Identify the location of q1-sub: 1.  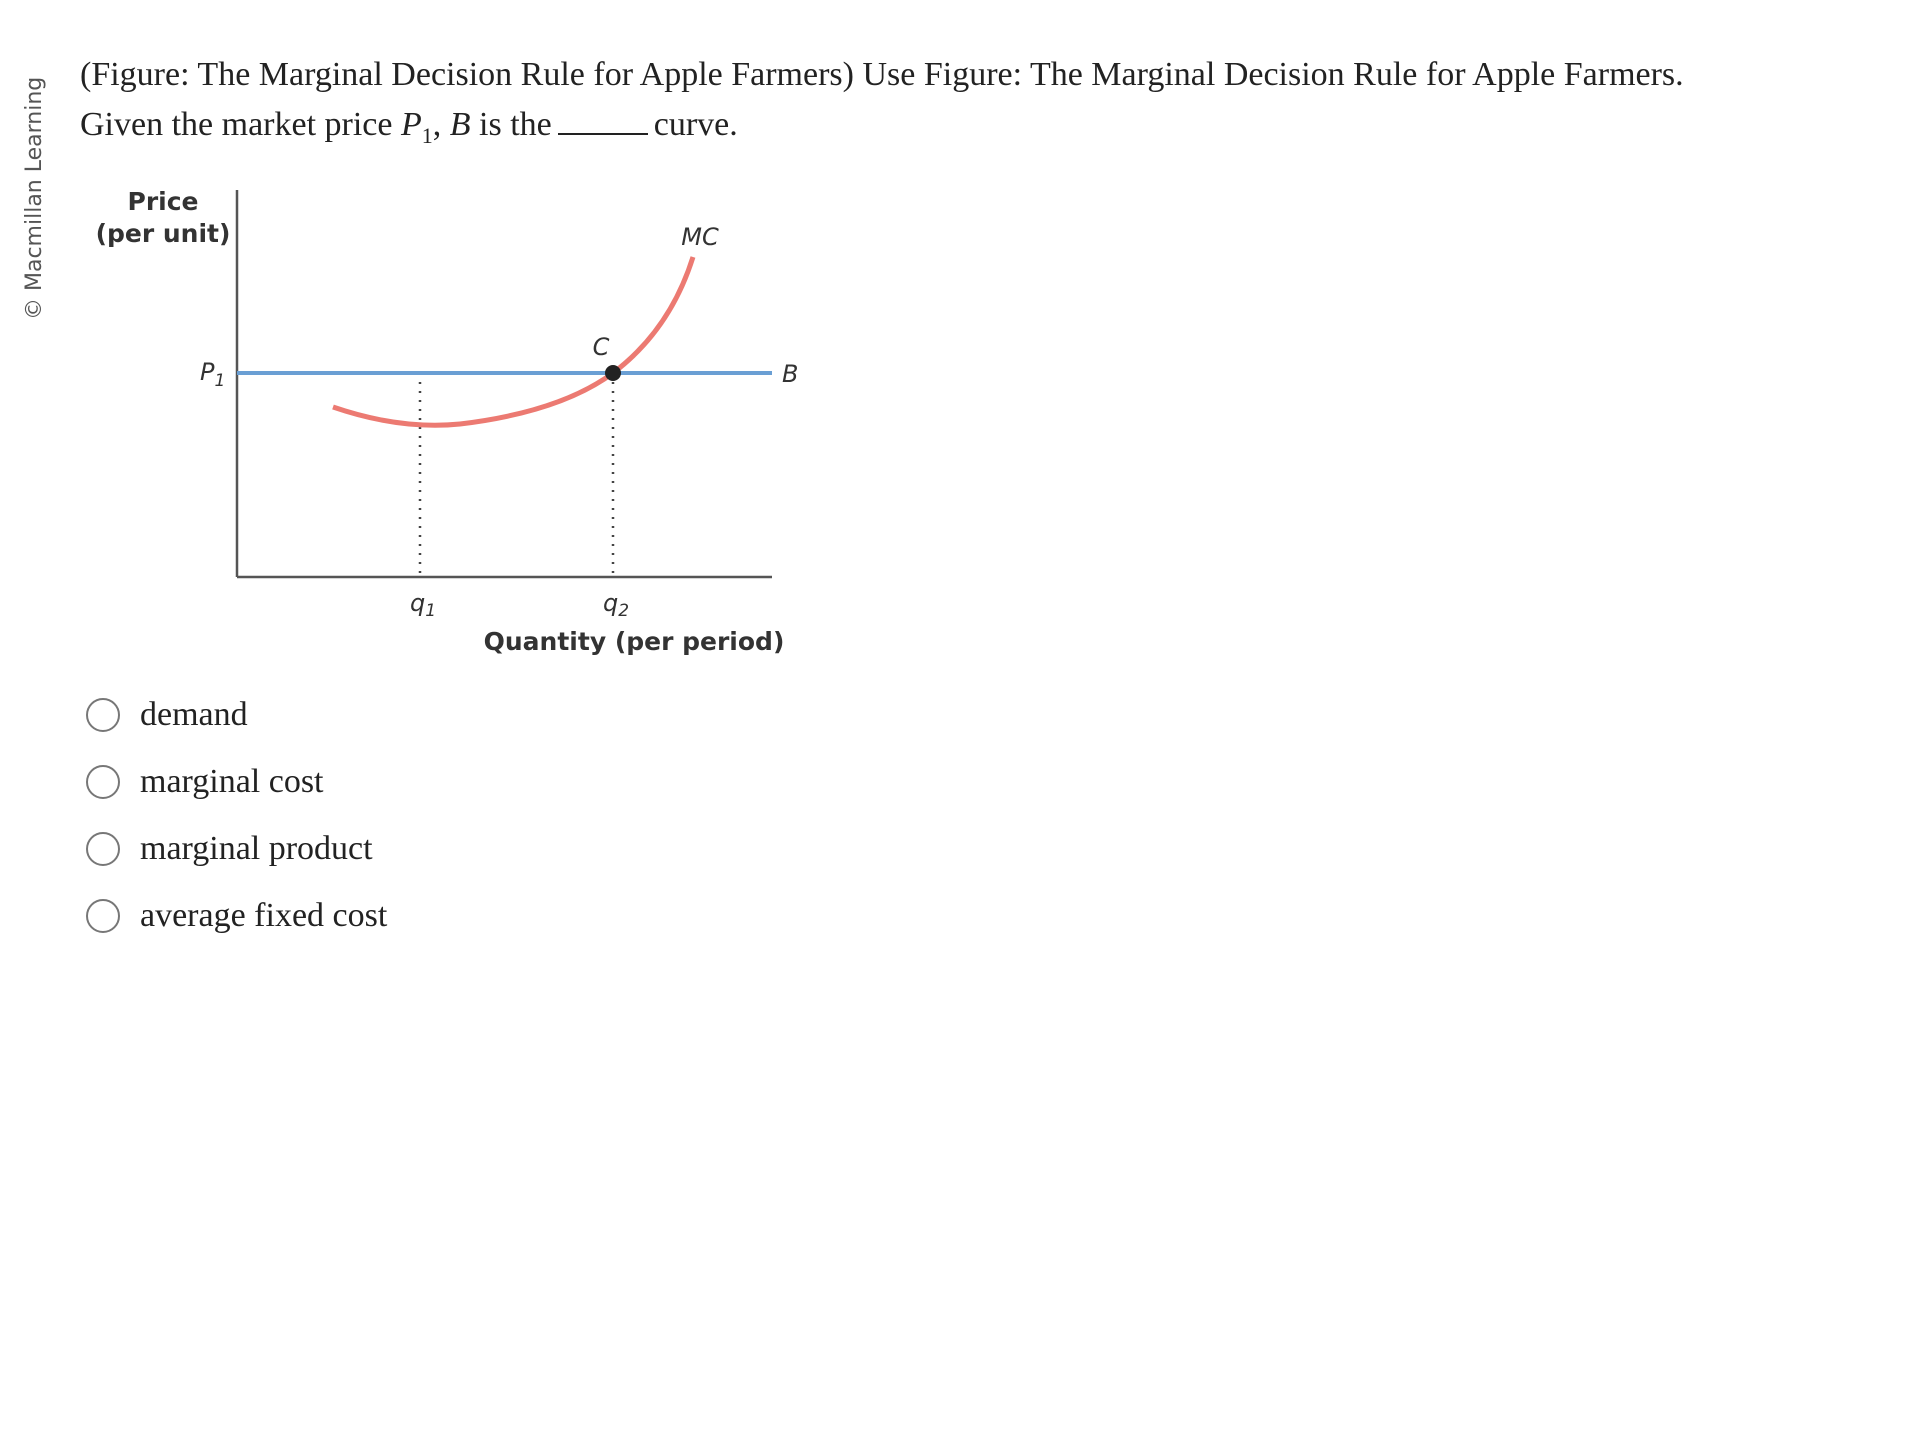
(430, 611).